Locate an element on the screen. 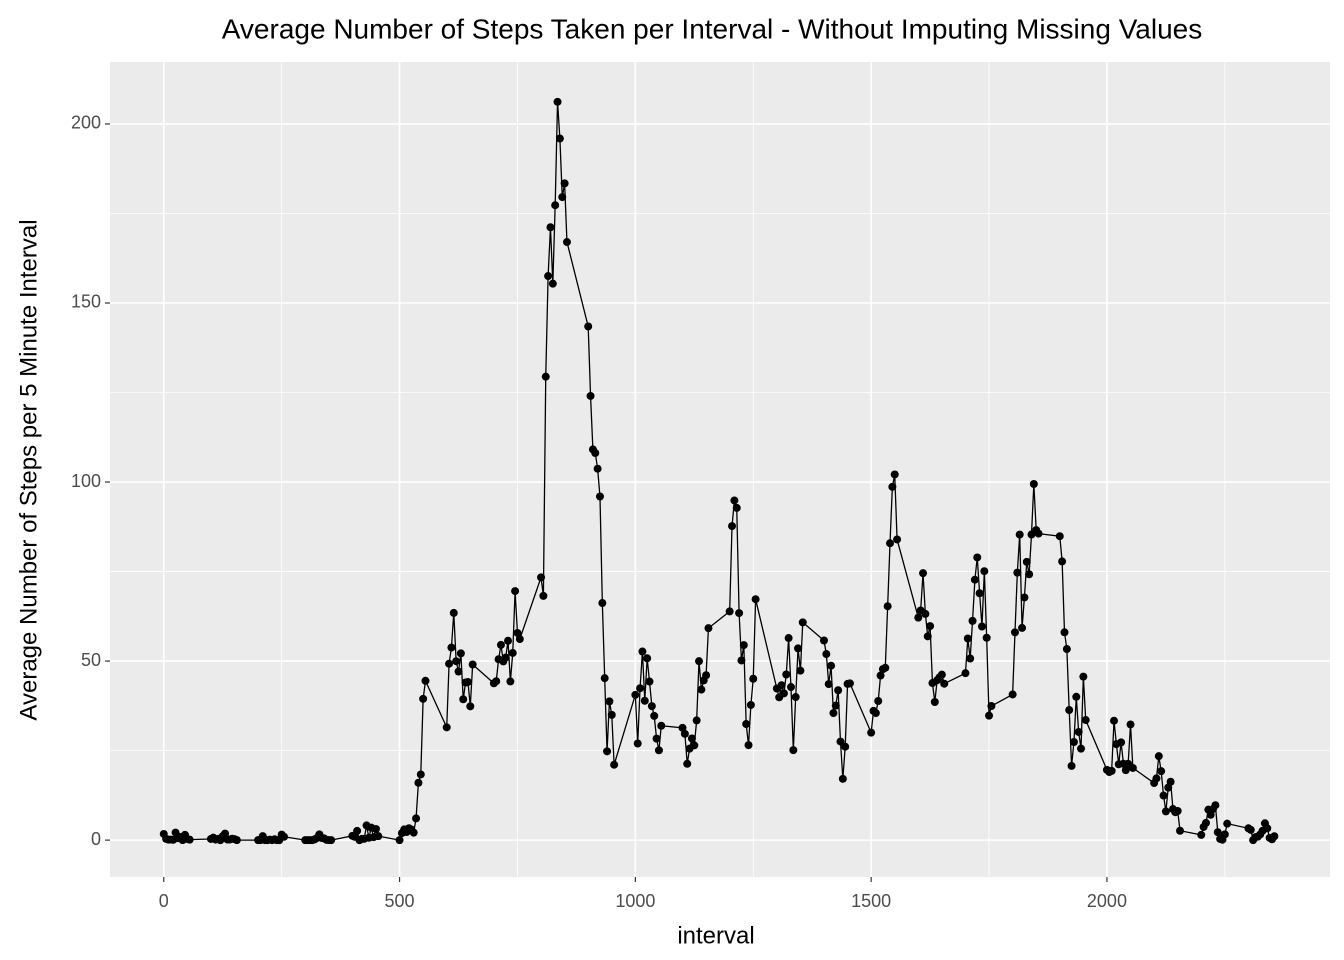 Image resolution: width=1344 pixels, height=960 pixels. x-axis-label: interval is located at coordinates (715, 935).